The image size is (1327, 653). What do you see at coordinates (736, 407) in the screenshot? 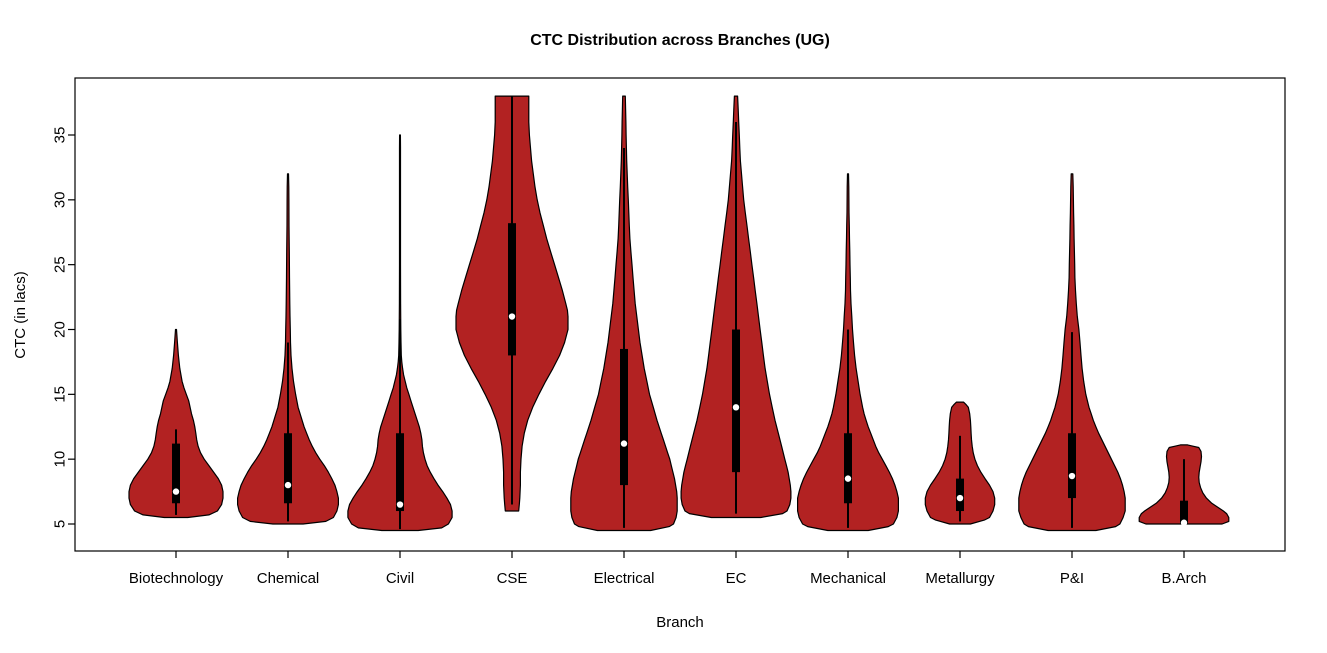
I see `median-dot-ec` at bounding box center [736, 407].